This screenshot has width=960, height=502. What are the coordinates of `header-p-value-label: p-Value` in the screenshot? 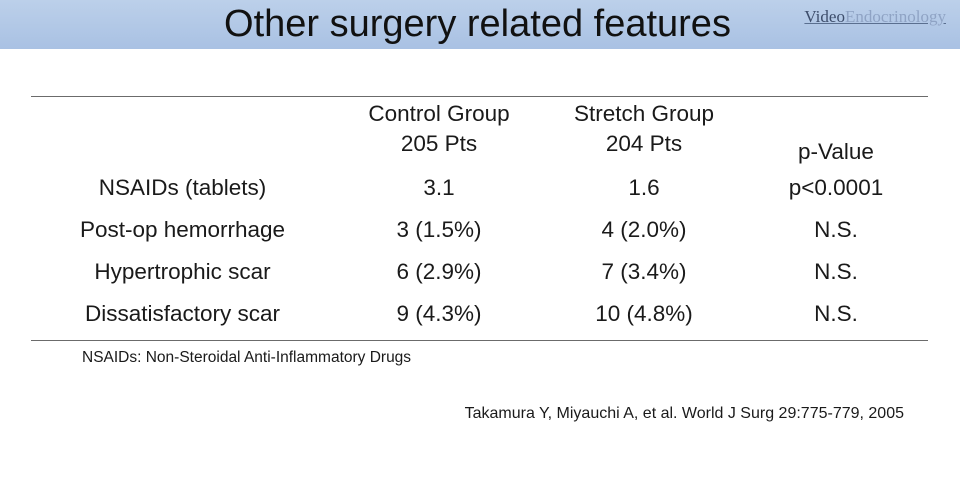 It's located at (836, 151).